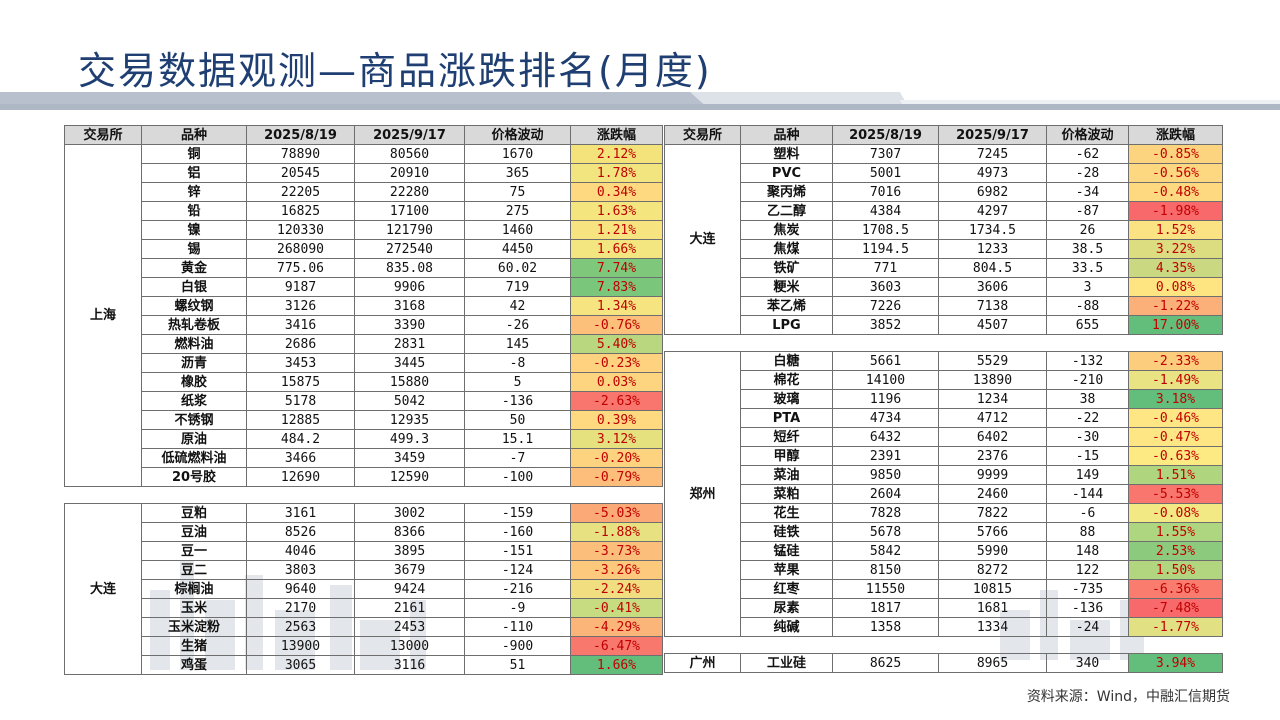 The height and width of the screenshot is (720, 1280). Describe the element at coordinates (992, 437) in the screenshot. I see `price-end-cell: 6402` at that location.